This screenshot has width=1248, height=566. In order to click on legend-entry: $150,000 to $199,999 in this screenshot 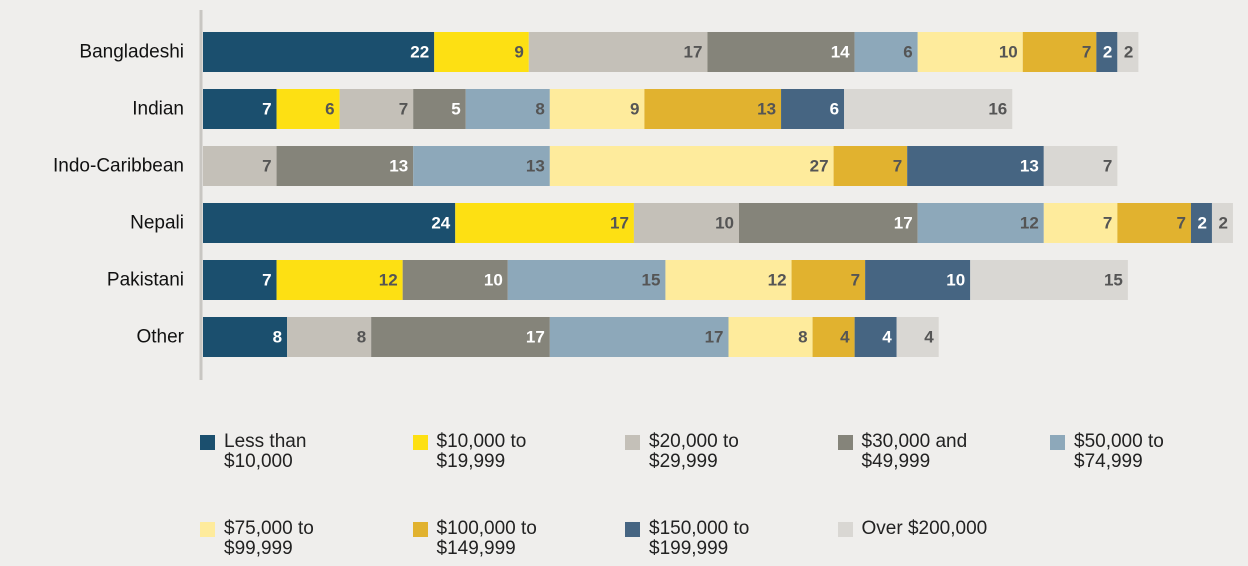, I will do `click(712, 539)`.